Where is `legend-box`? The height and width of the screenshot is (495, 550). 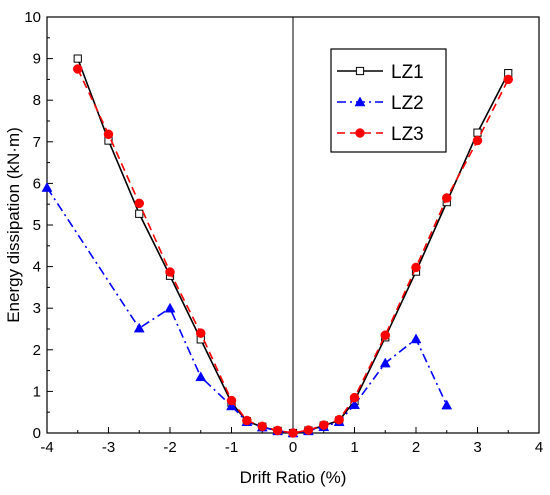 legend-box is located at coordinates (388, 100).